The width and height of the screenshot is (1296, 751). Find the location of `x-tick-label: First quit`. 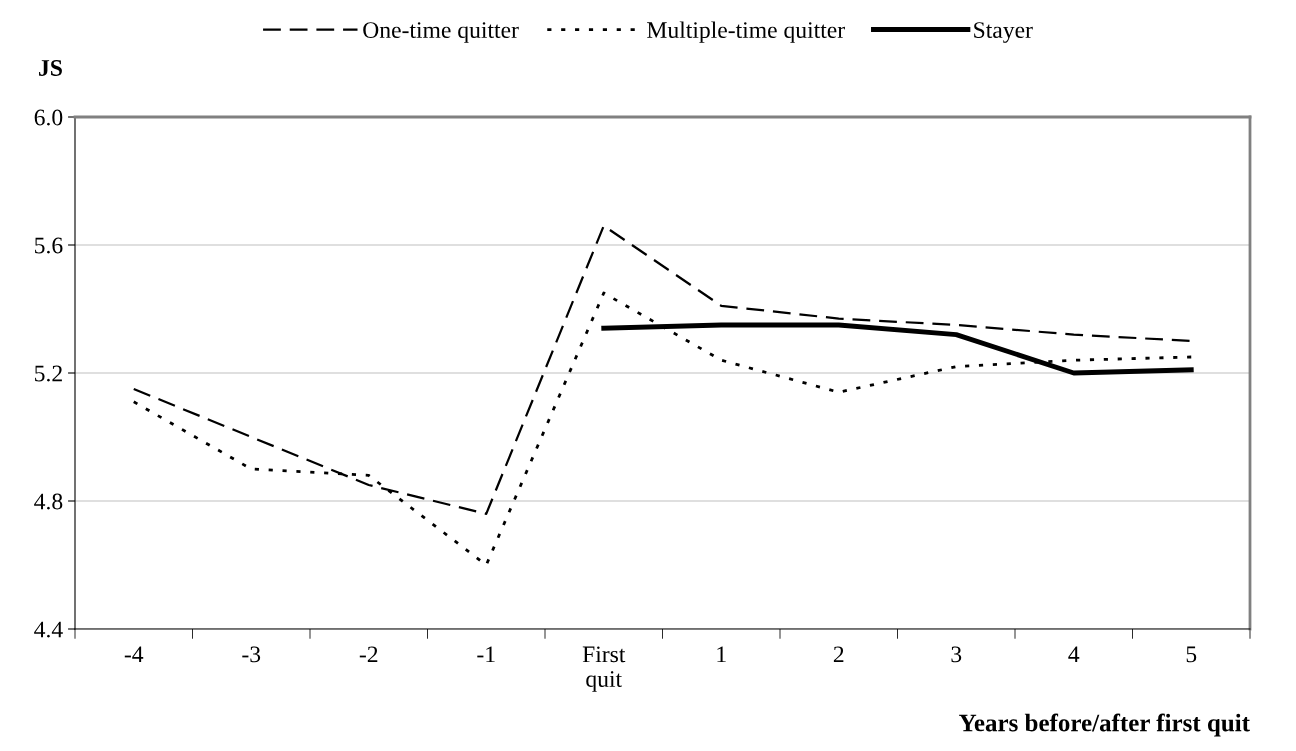

x-tick-label: First quit is located at coordinates (604, 669).